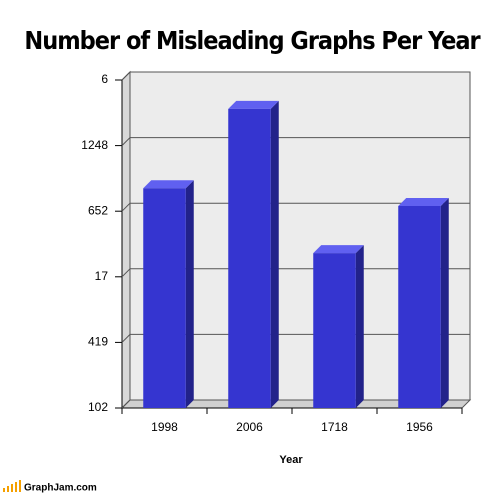  I want to click on brand-logo, so click(12, 486).